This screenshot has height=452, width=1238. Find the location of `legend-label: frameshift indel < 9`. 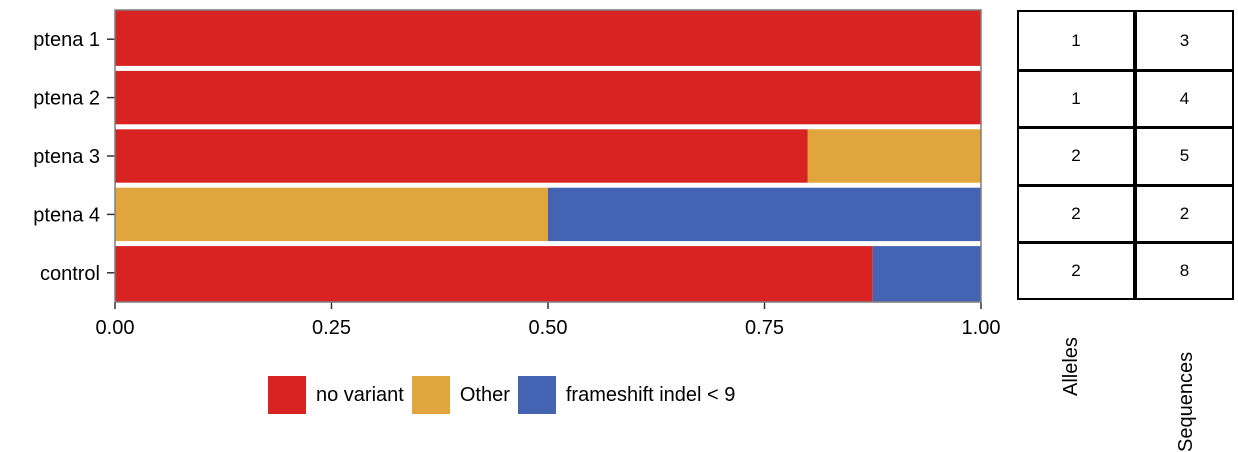

legend-label: frameshift indel < 9 is located at coordinates (650, 394).